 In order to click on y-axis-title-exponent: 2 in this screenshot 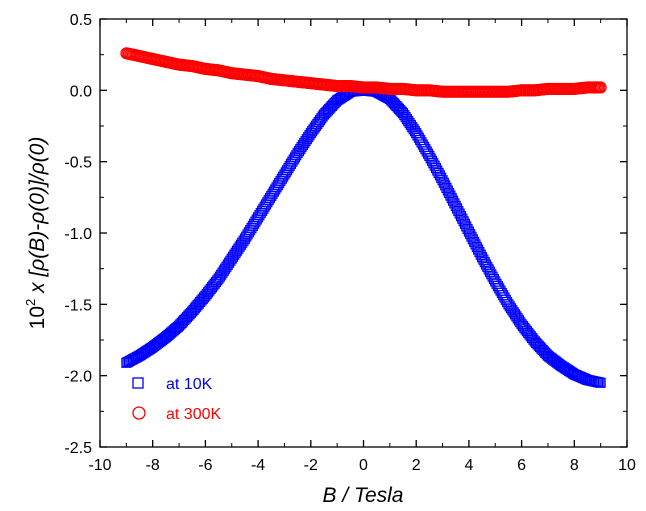, I will do `click(30, 302)`.